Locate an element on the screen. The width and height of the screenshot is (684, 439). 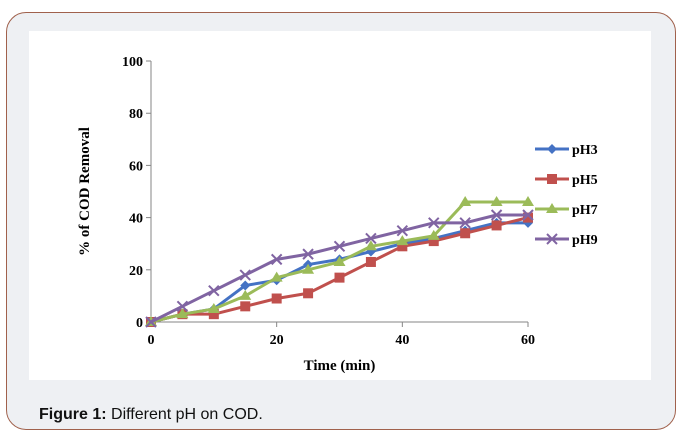
legend-marker-ph9 is located at coordinates (552, 239).